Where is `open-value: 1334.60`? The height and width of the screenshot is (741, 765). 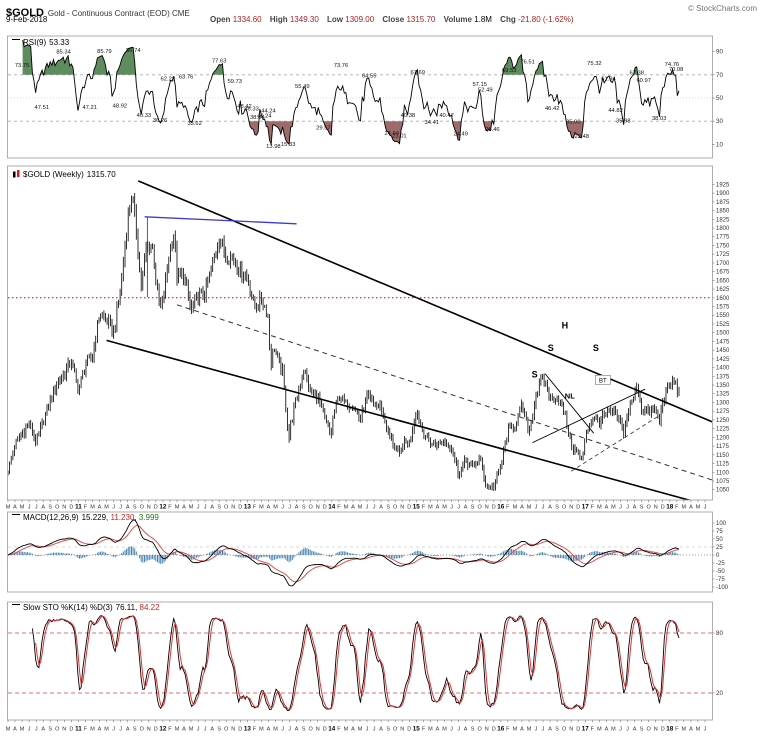
open-value: 1334.60 is located at coordinates (247, 19).